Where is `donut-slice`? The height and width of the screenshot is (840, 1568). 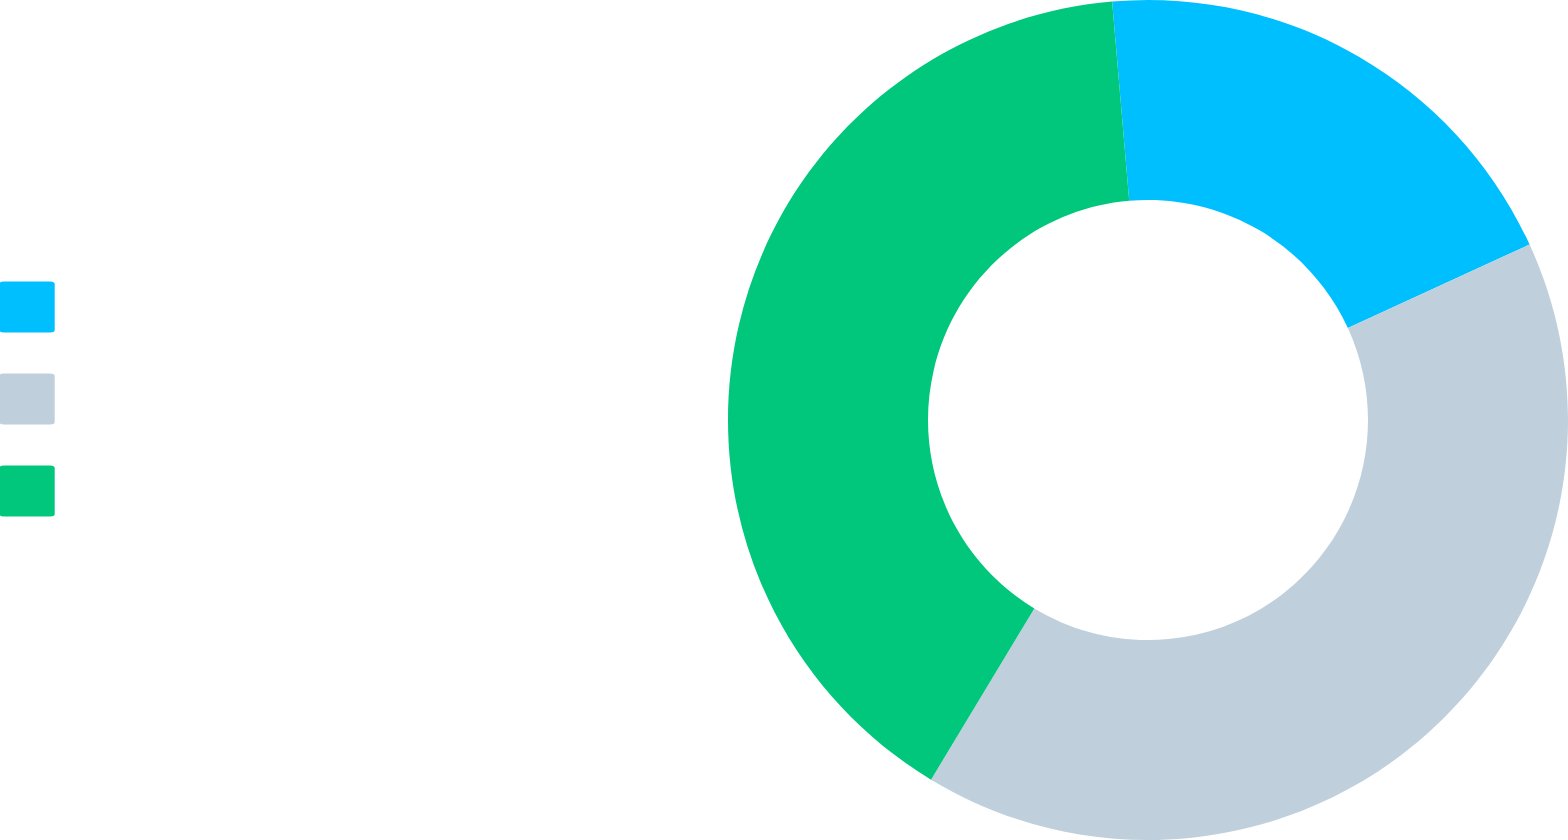
donut-slice is located at coordinates (1321, 164).